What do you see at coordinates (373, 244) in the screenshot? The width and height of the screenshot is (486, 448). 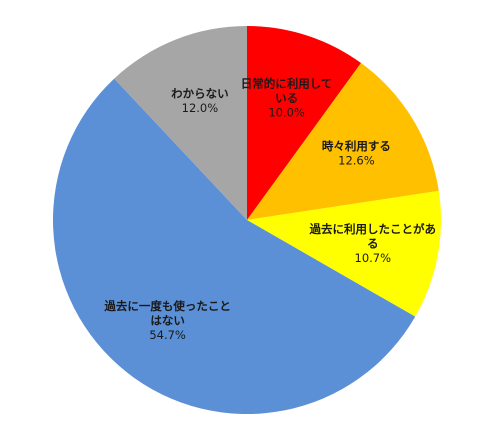 I see `slice-label-text-2-1: る` at bounding box center [373, 244].